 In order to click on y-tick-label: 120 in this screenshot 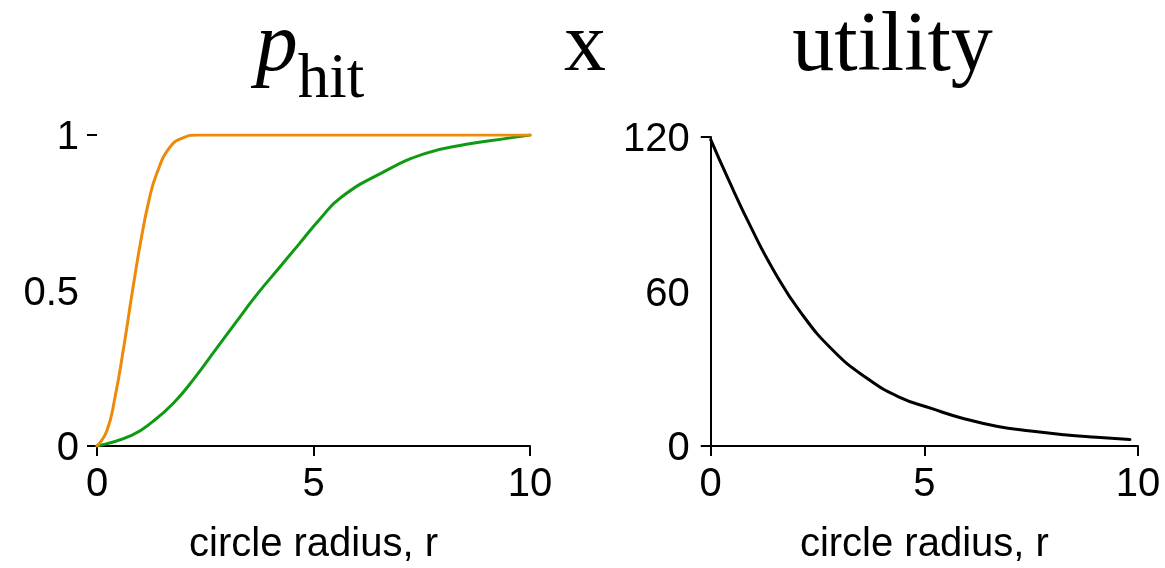, I will do `click(656, 137)`.